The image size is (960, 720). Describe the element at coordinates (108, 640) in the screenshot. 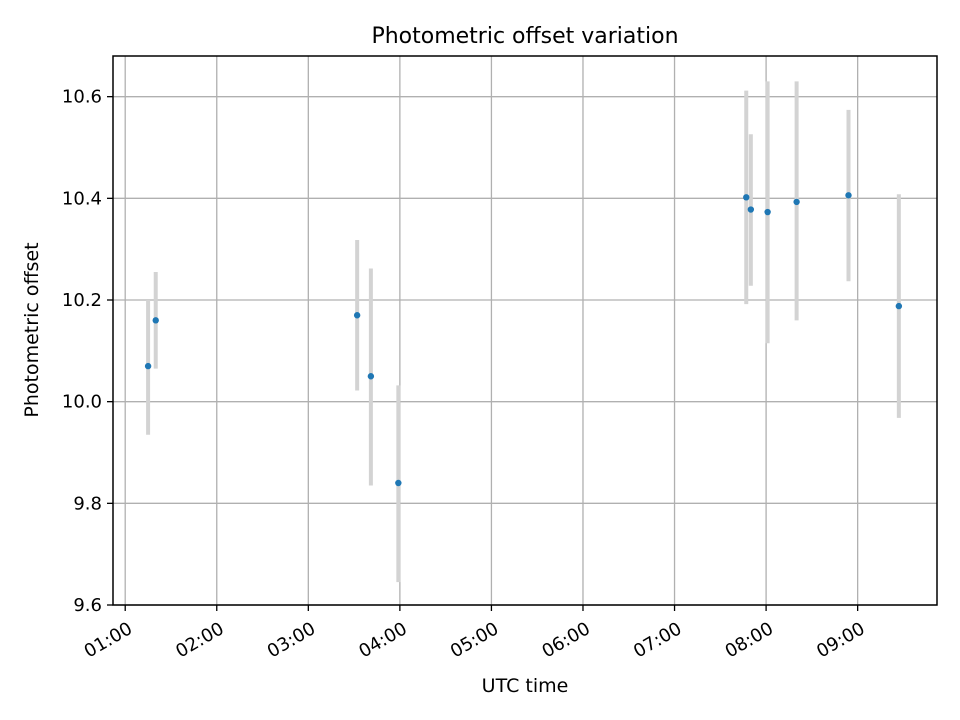

I see `x-tick-label: 01:00` at that location.